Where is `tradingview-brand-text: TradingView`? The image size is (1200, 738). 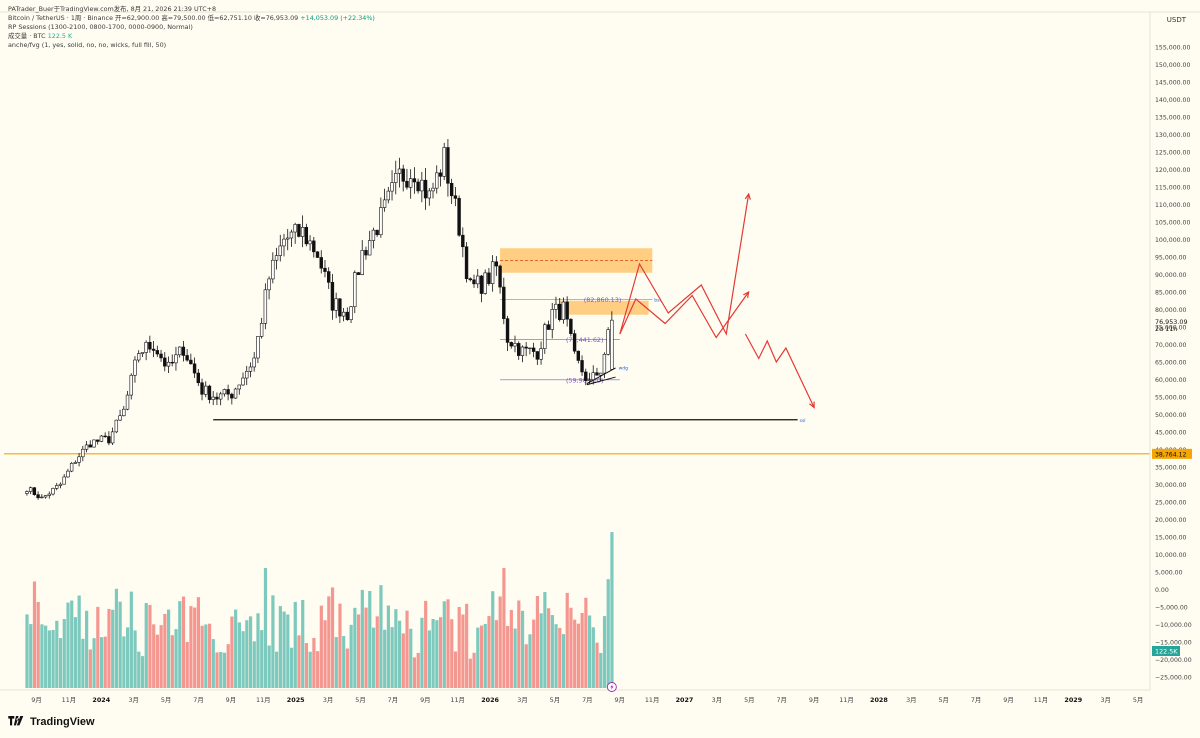 tradingview-brand-text: TradingView is located at coordinates (62, 722).